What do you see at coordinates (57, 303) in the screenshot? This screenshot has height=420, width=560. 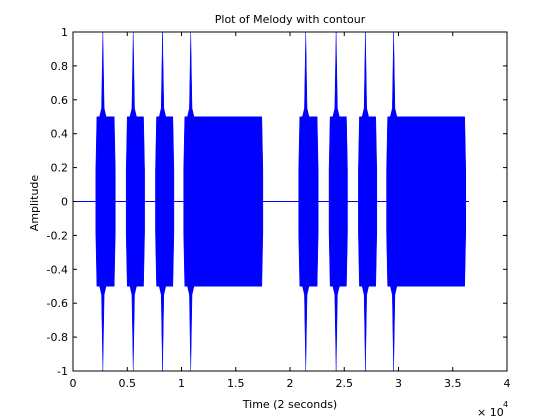 I see `y-tick-label: -0.6` at bounding box center [57, 303].